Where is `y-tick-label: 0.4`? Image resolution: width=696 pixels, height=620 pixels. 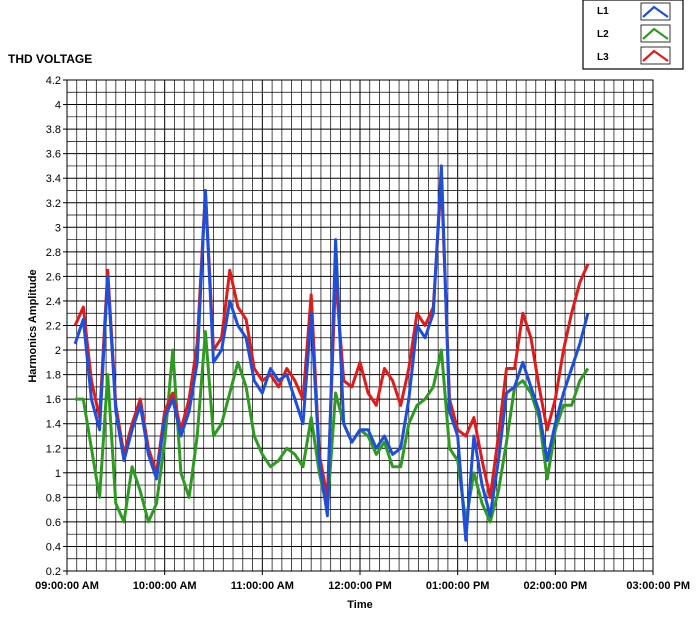 y-tick-label: 0.4 is located at coordinates (53, 547).